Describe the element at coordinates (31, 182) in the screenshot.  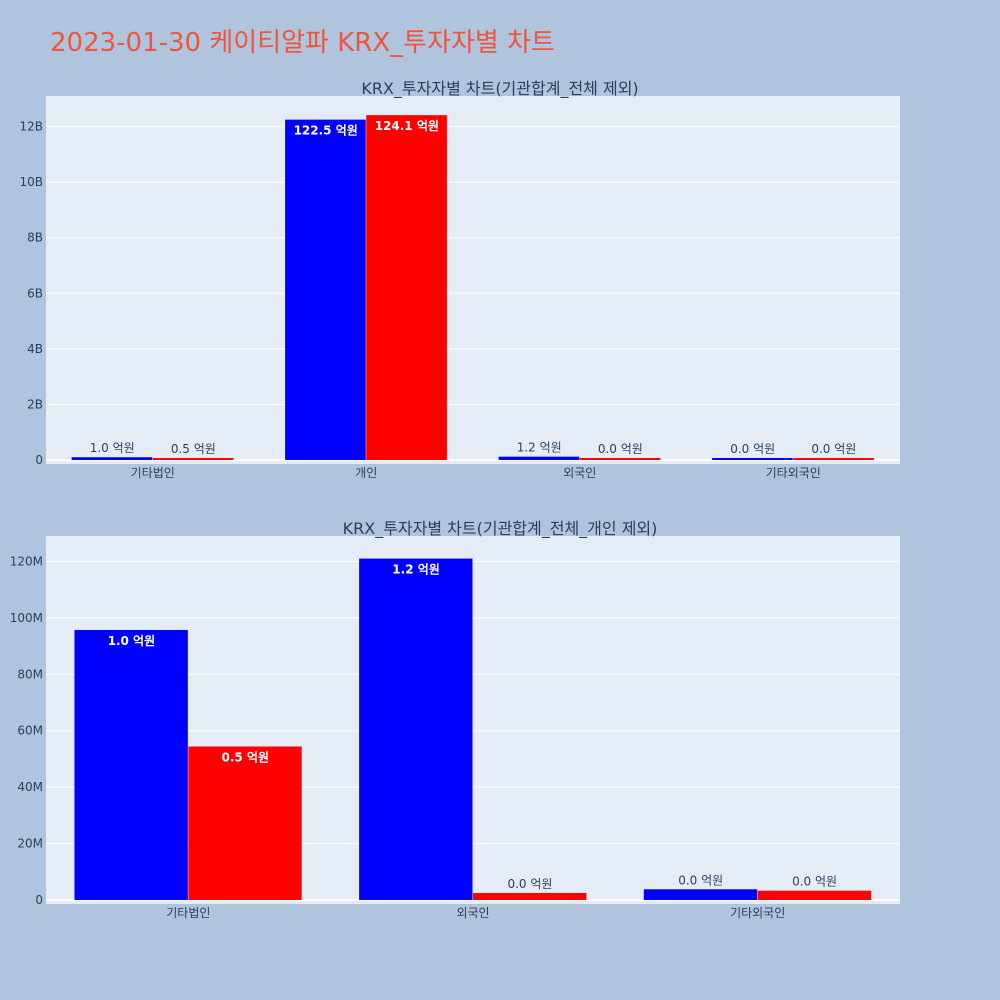
I see `y-tick-label: 10B` at that location.